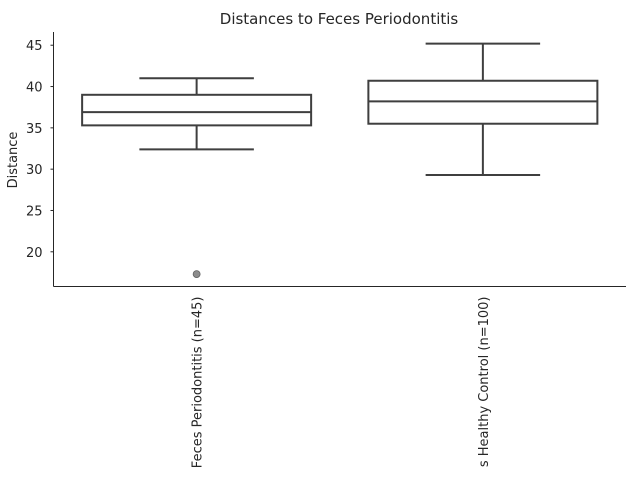 The image size is (640, 480). What do you see at coordinates (196, 274) in the screenshot?
I see `outlier-point` at bounding box center [196, 274].